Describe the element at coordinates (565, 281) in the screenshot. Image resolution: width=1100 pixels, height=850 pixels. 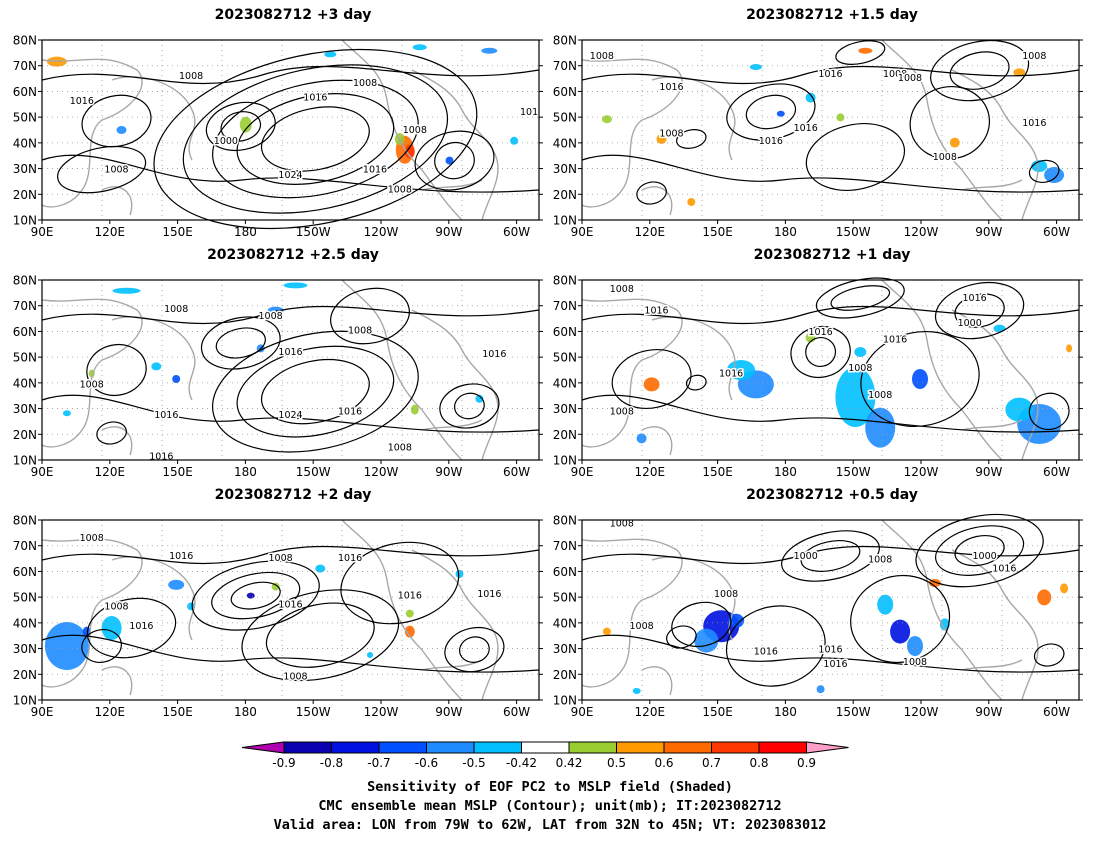
I see `lat-tick-label: 80N` at that location.